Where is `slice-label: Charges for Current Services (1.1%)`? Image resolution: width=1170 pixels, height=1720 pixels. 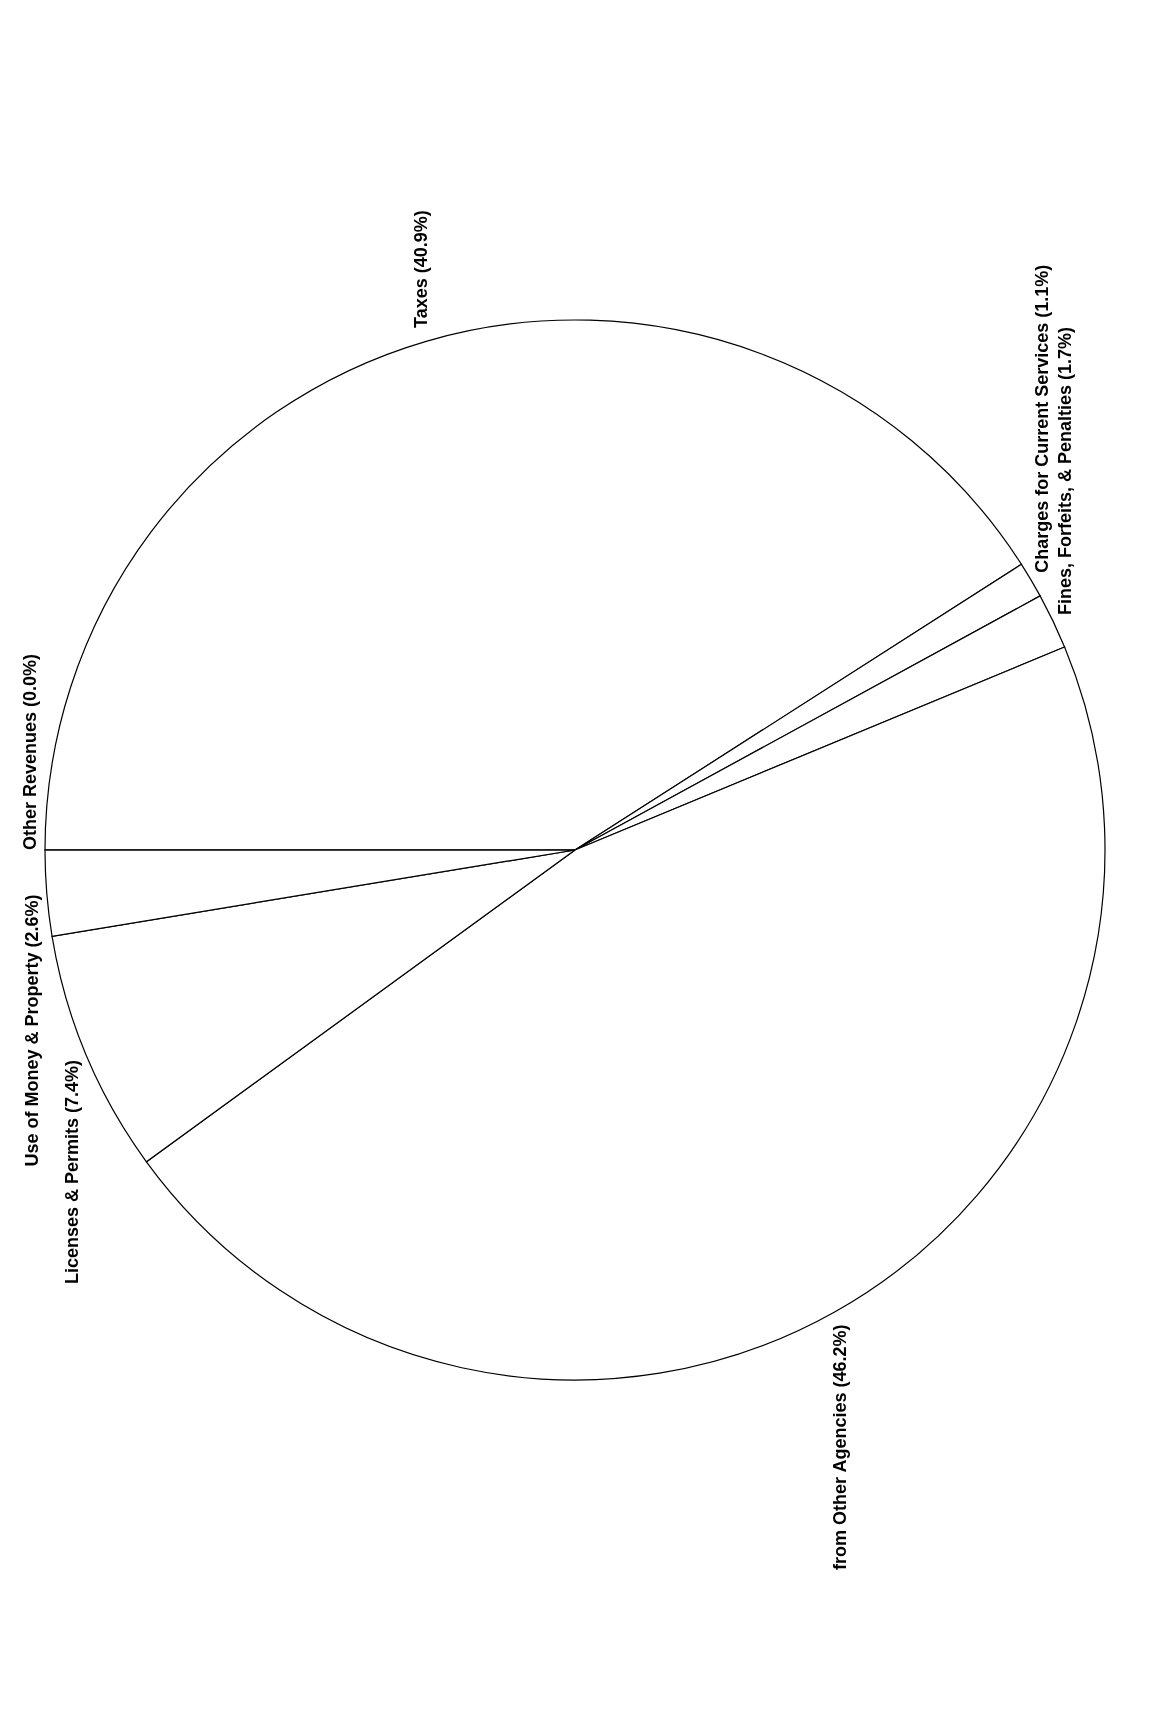 slice-label: Charges for Current Services (1.1%) is located at coordinates (1042, 418).